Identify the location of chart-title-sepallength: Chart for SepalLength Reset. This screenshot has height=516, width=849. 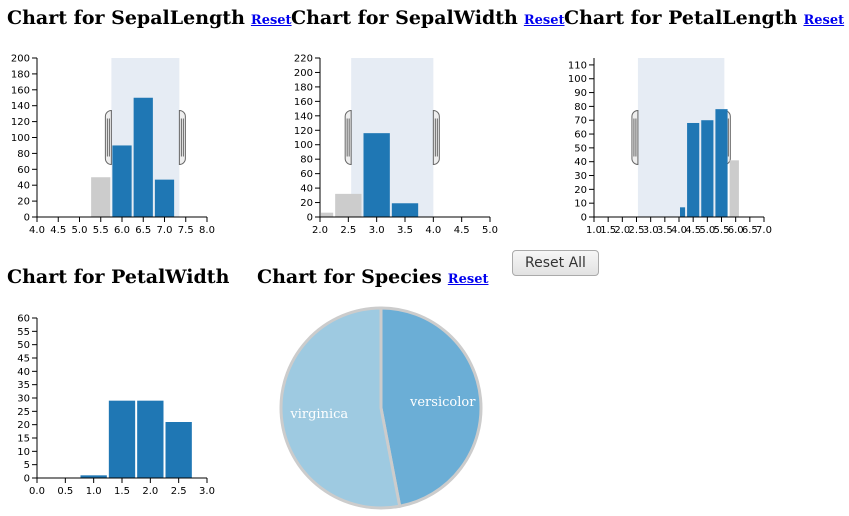
(149, 19).